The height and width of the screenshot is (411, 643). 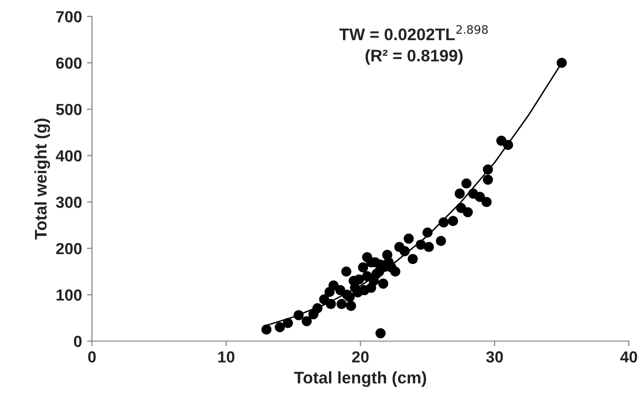 I want to click on y-tick-label: 400, so click(x=69, y=156).